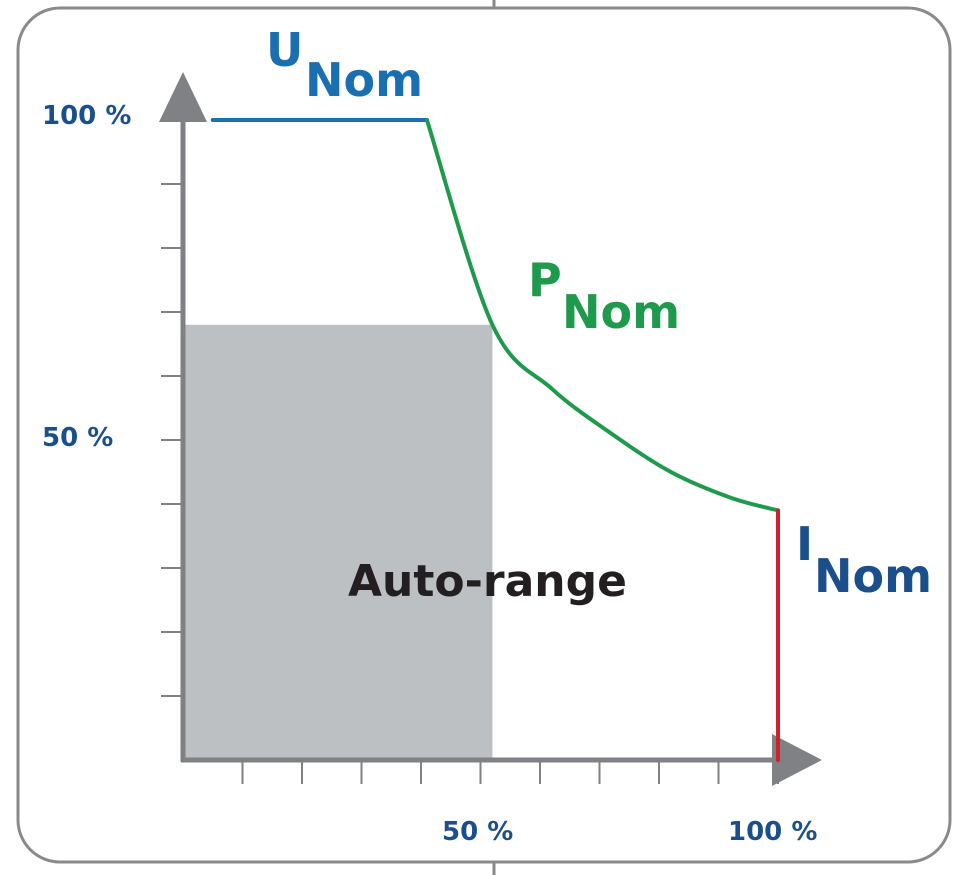  Describe the element at coordinates (172, 440) in the screenshot. I see `y-axis-ticks` at that location.